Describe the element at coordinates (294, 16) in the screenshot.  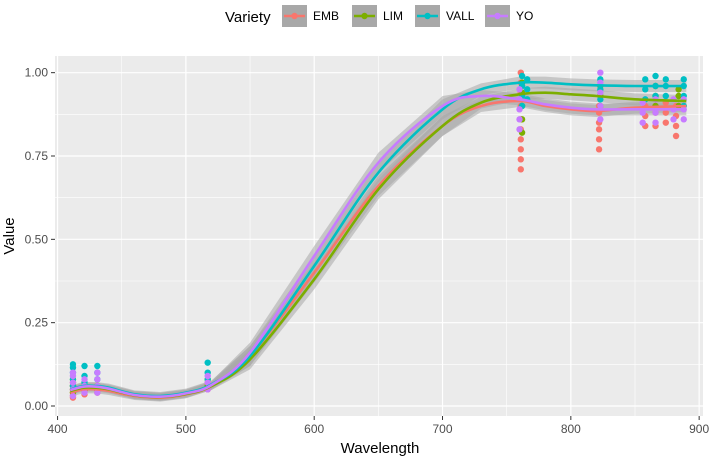
I see `legend-dot-emb` at that location.